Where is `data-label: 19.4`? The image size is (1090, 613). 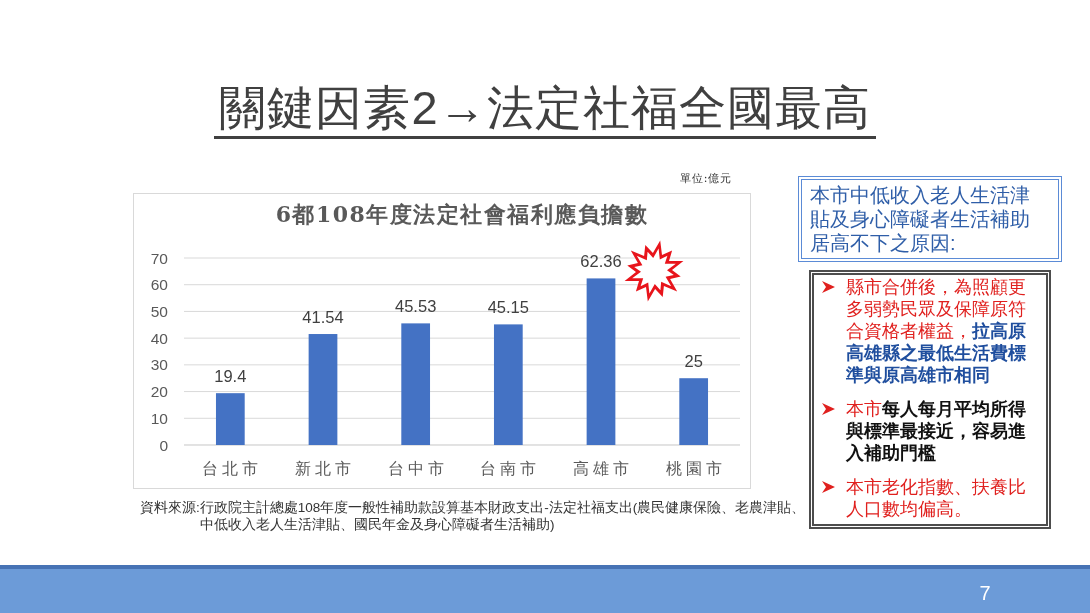
data-label: 19.4 is located at coordinates (230, 376).